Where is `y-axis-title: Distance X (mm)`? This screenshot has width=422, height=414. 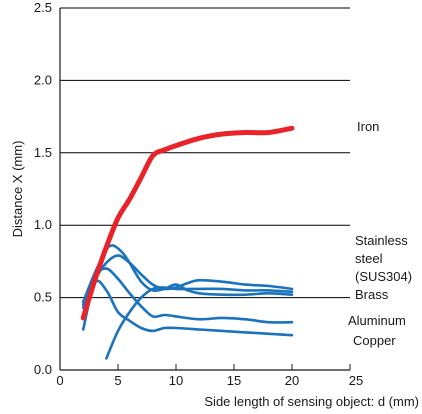
y-axis-title: Distance X (mm) is located at coordinates (17, 189).